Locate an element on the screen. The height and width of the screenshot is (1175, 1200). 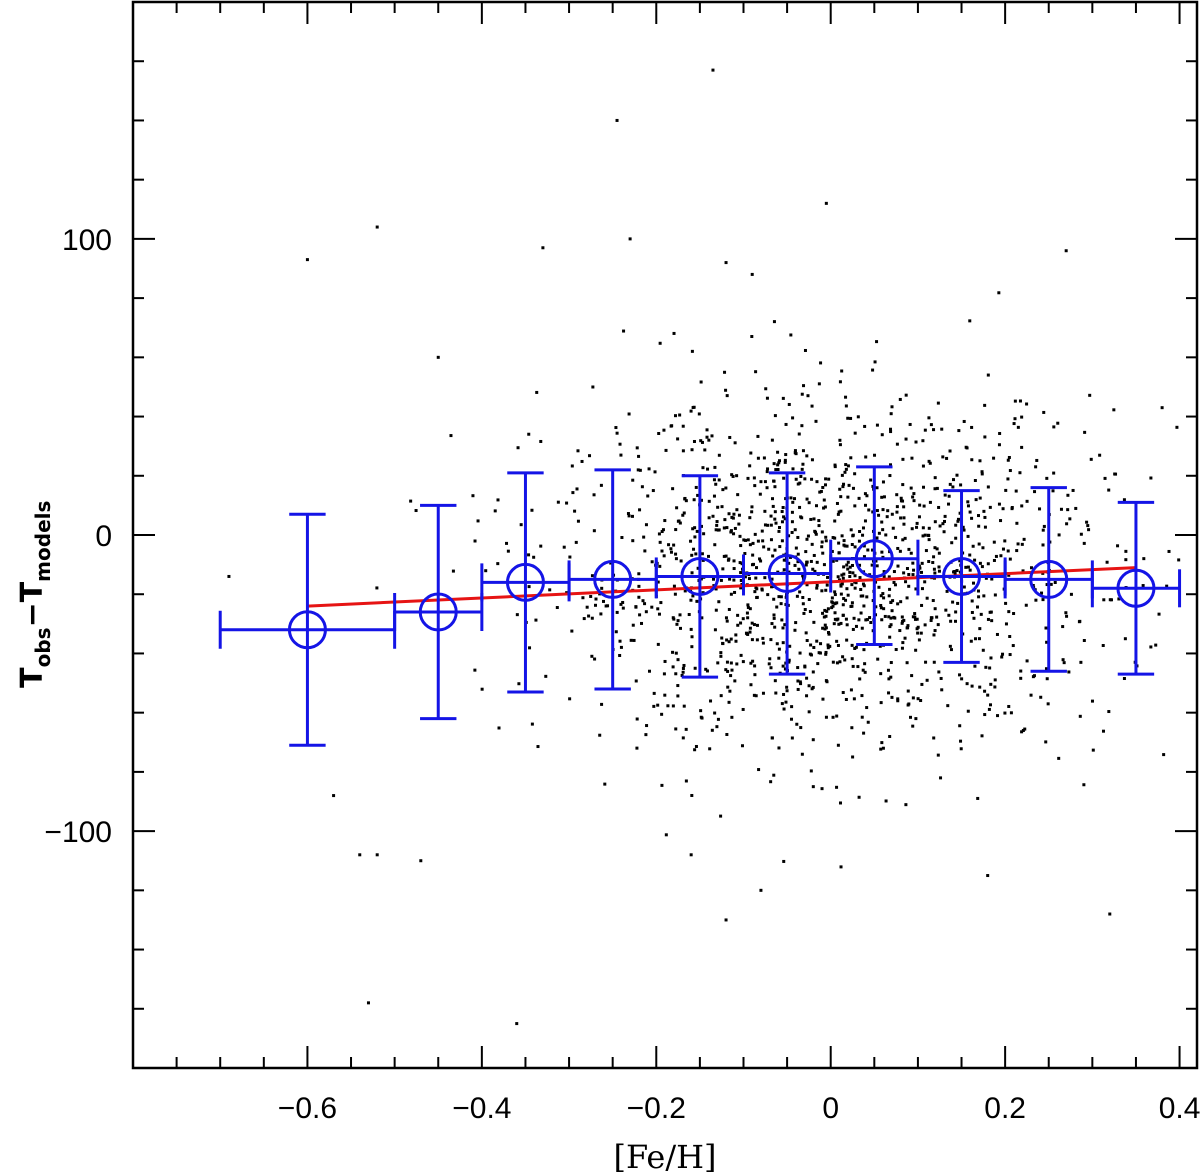
x-tick-label: 0.4 is located at coordinates (1179, 1108).